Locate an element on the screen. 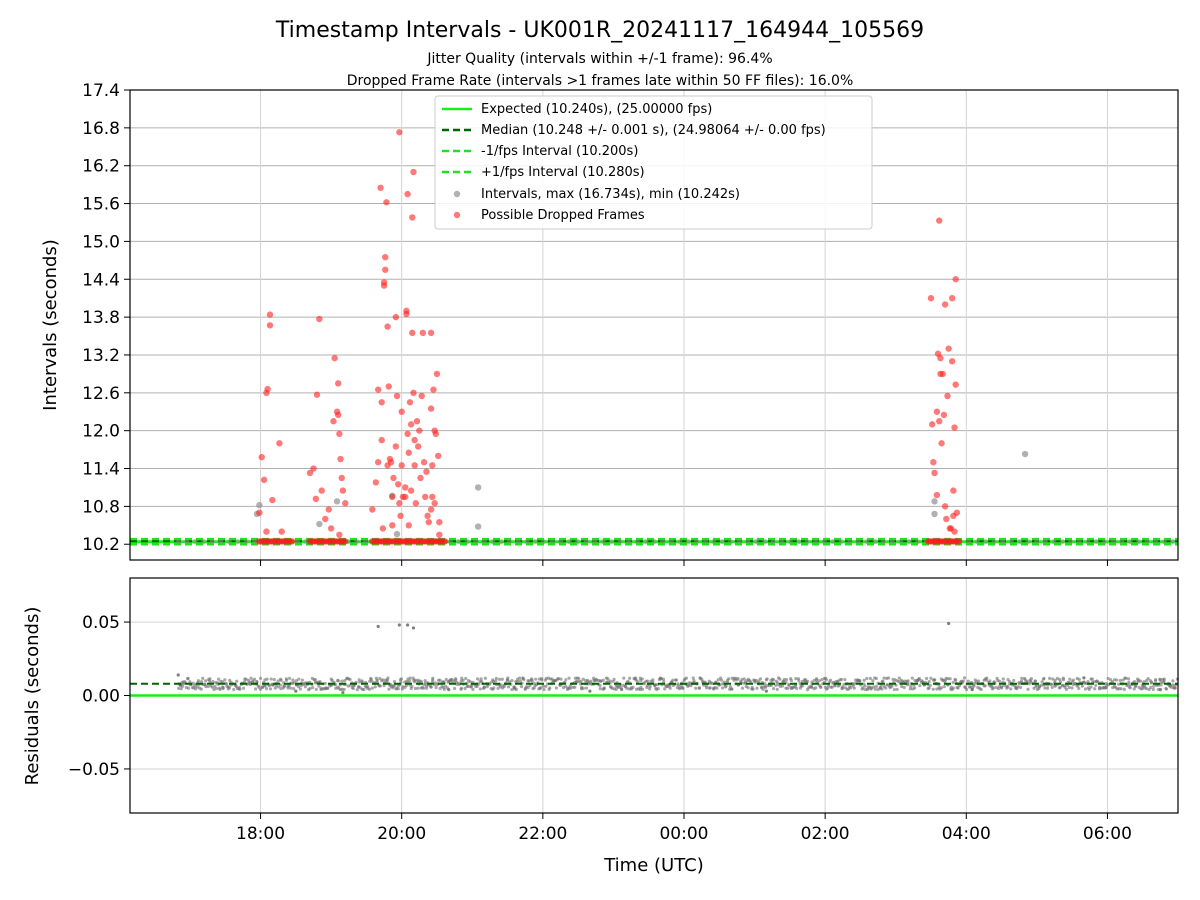  intervals-y-tick-label: 13.8 is located at coordinates (101, 318).